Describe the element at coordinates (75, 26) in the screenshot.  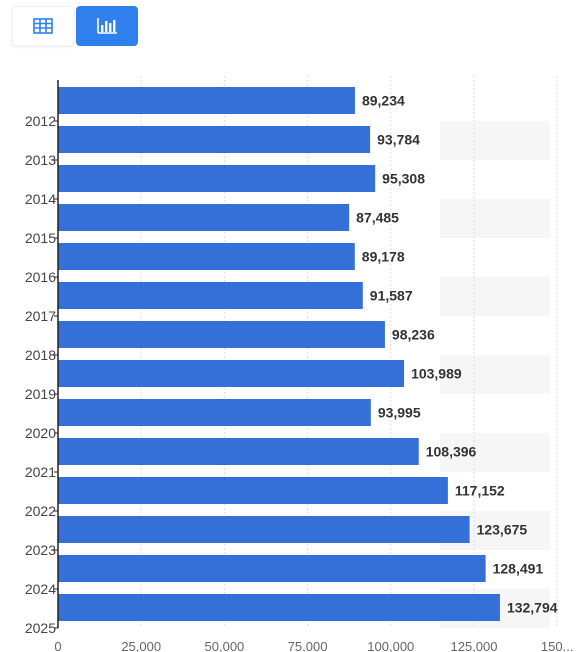
I see `view-toggle` at that location.